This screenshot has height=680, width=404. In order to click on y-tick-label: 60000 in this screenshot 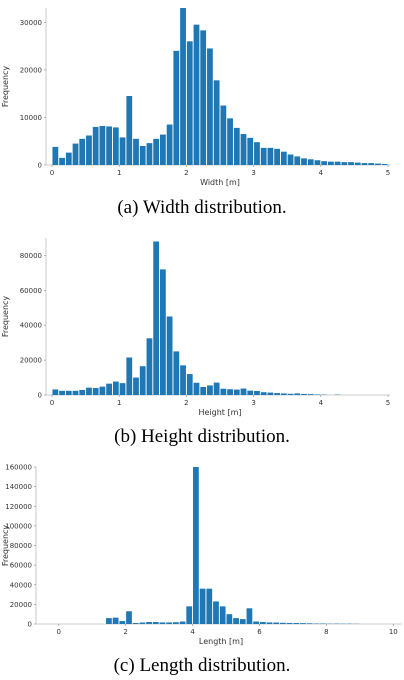, I will do `click(21, 566)`.